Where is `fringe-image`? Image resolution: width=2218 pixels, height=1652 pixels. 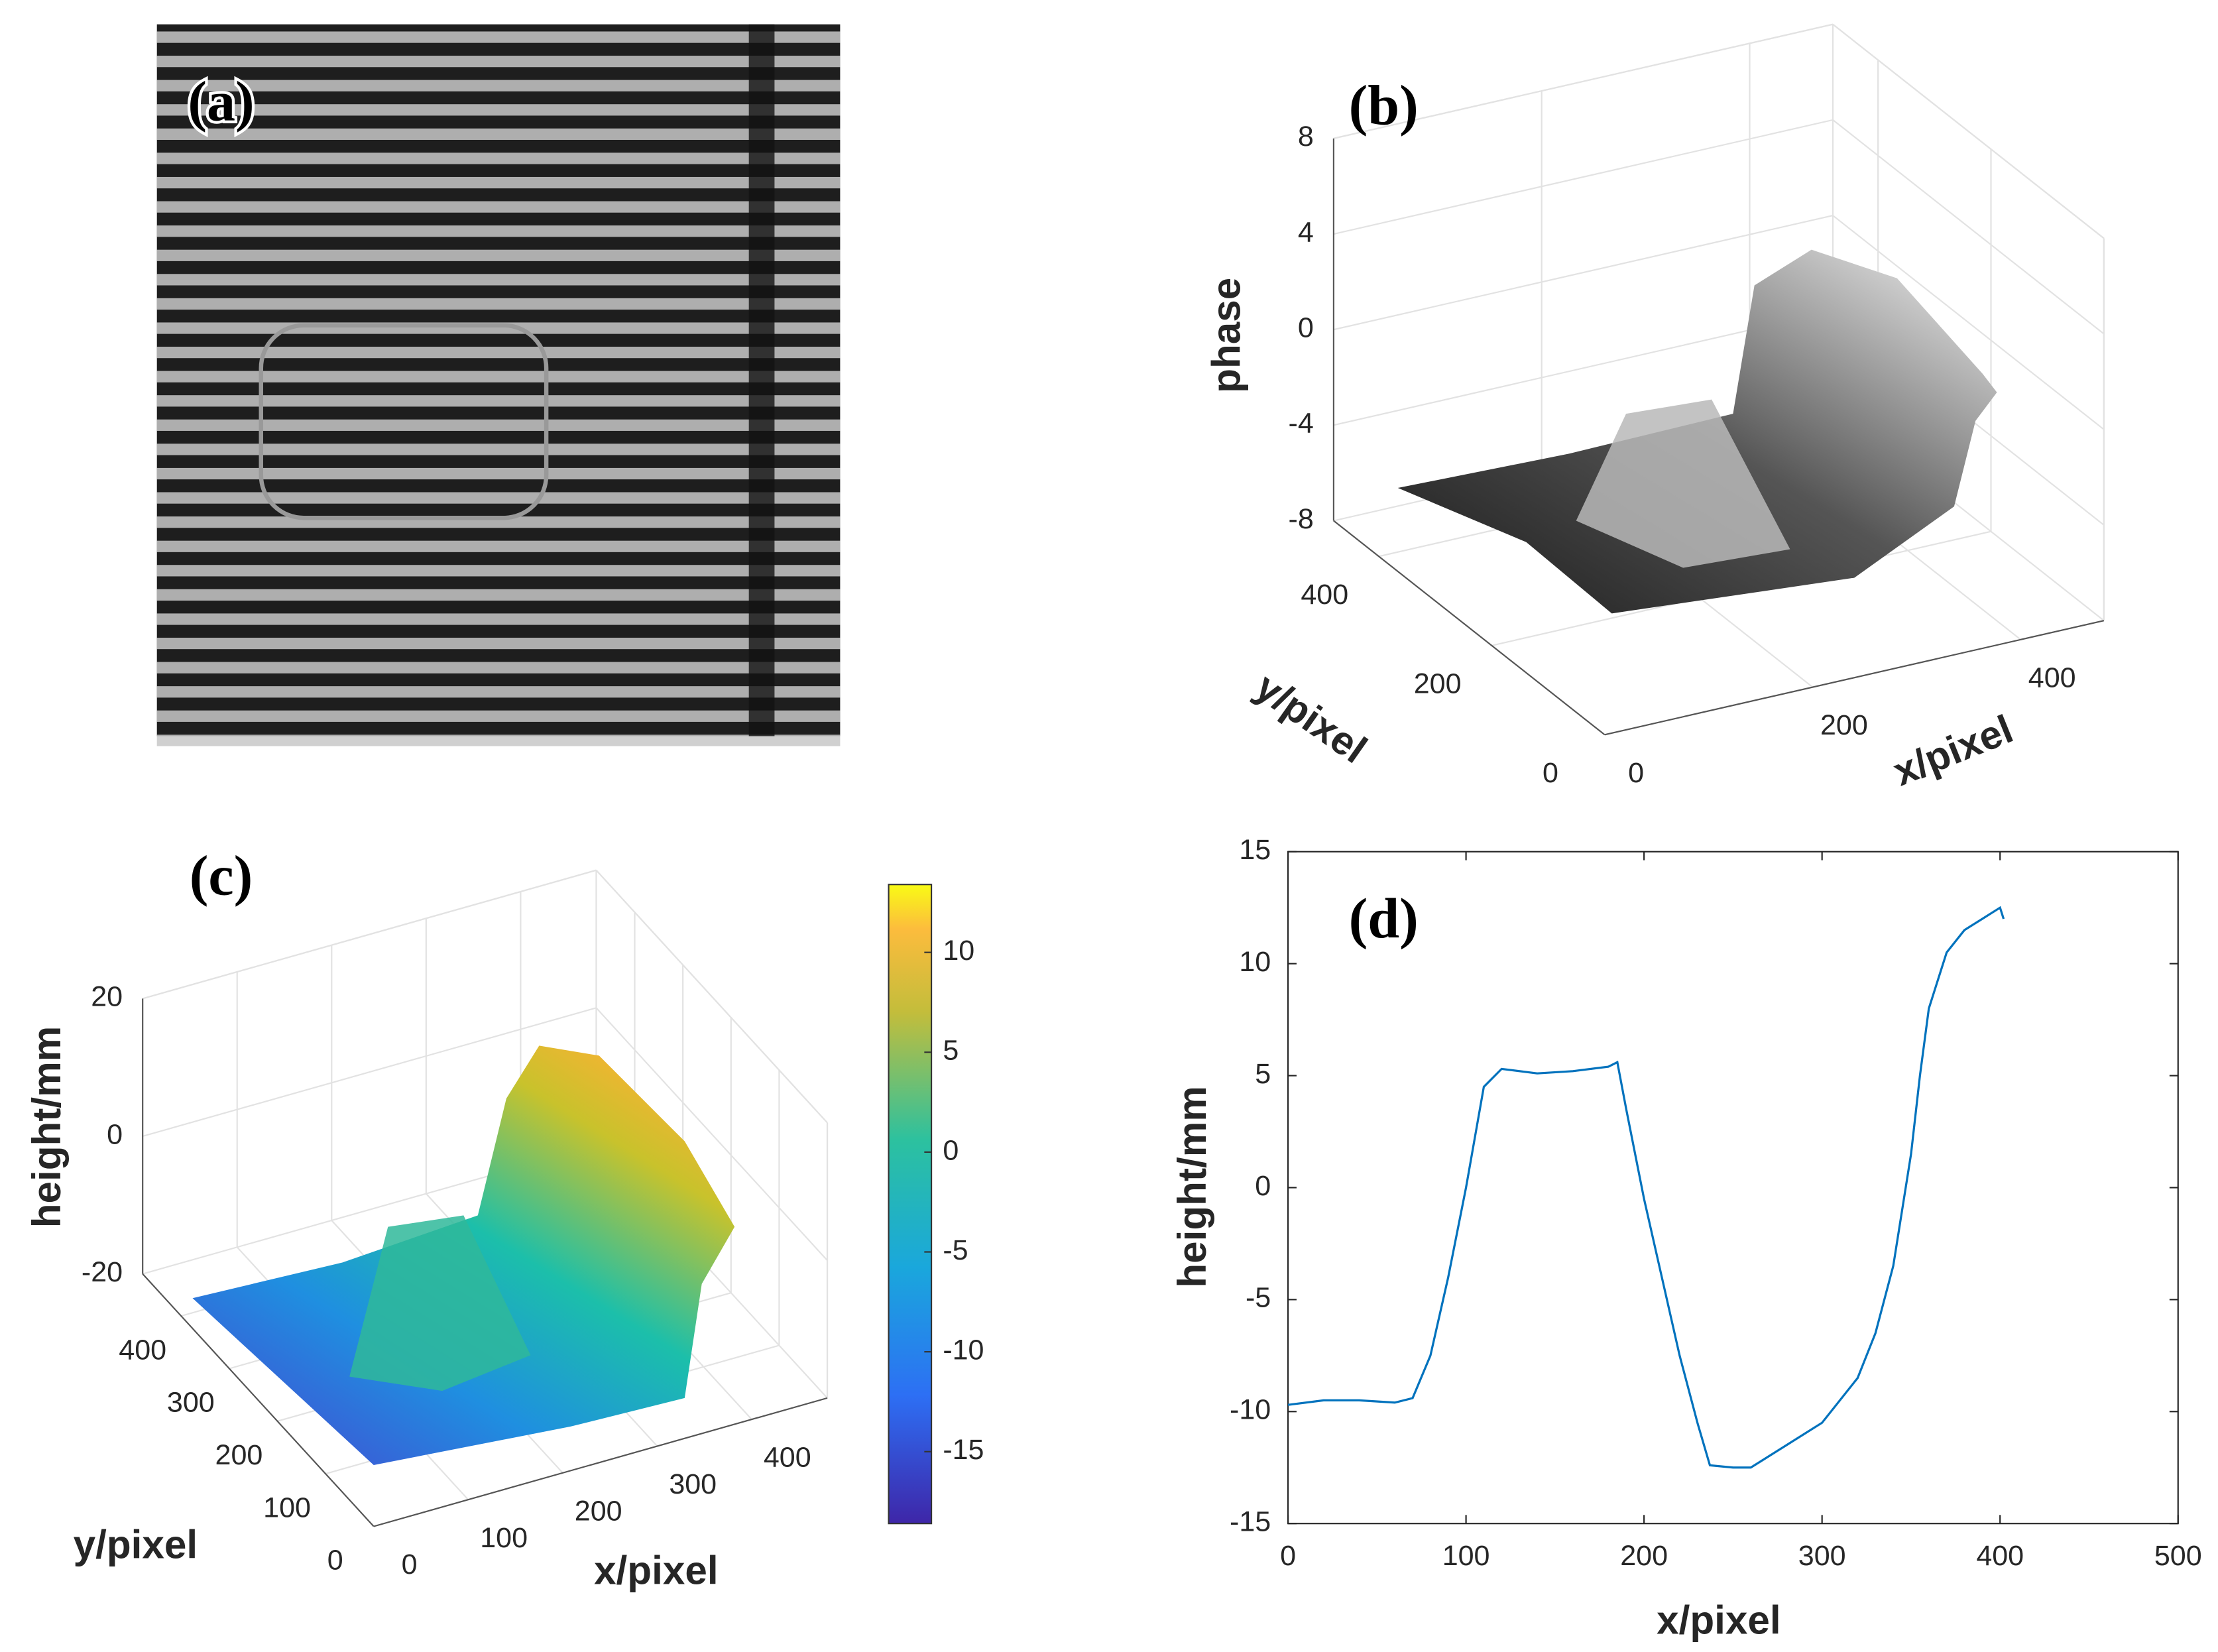
fringe-image is located at coordinates (499, 385).